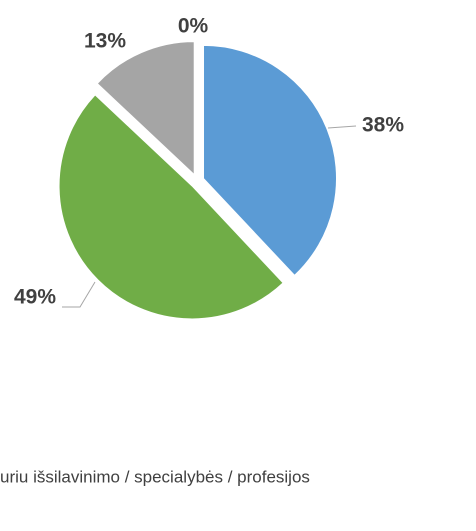 The height and width of the screenshot is (531, 476). I want to click on data-label: 13%, so click(105, 41).